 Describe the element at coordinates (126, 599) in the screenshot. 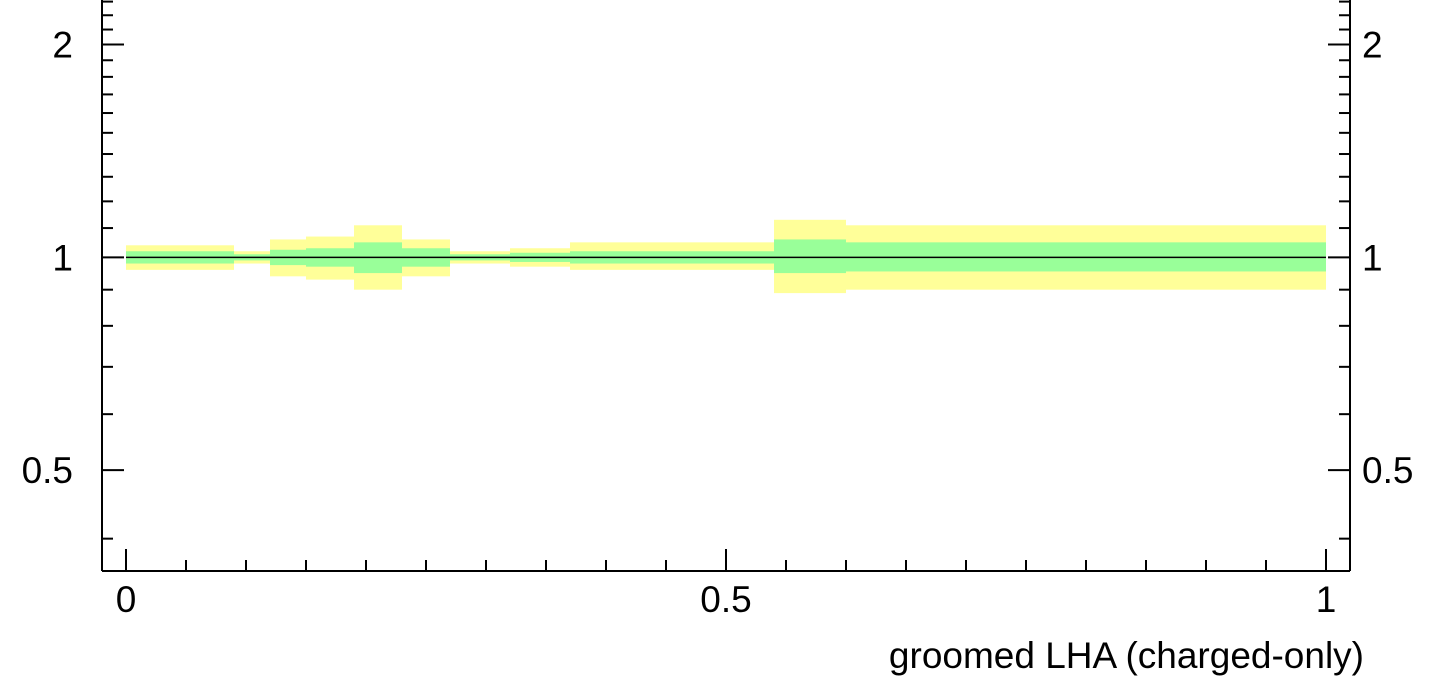

I see `x-tick-label: 0` at that location.